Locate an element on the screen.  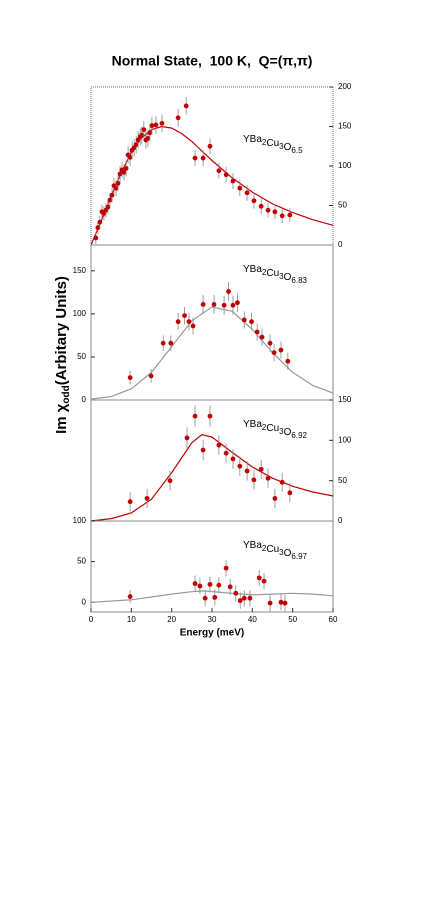
annotation: YBa2Cu3O6.83 is located at coordinates (275, 274).